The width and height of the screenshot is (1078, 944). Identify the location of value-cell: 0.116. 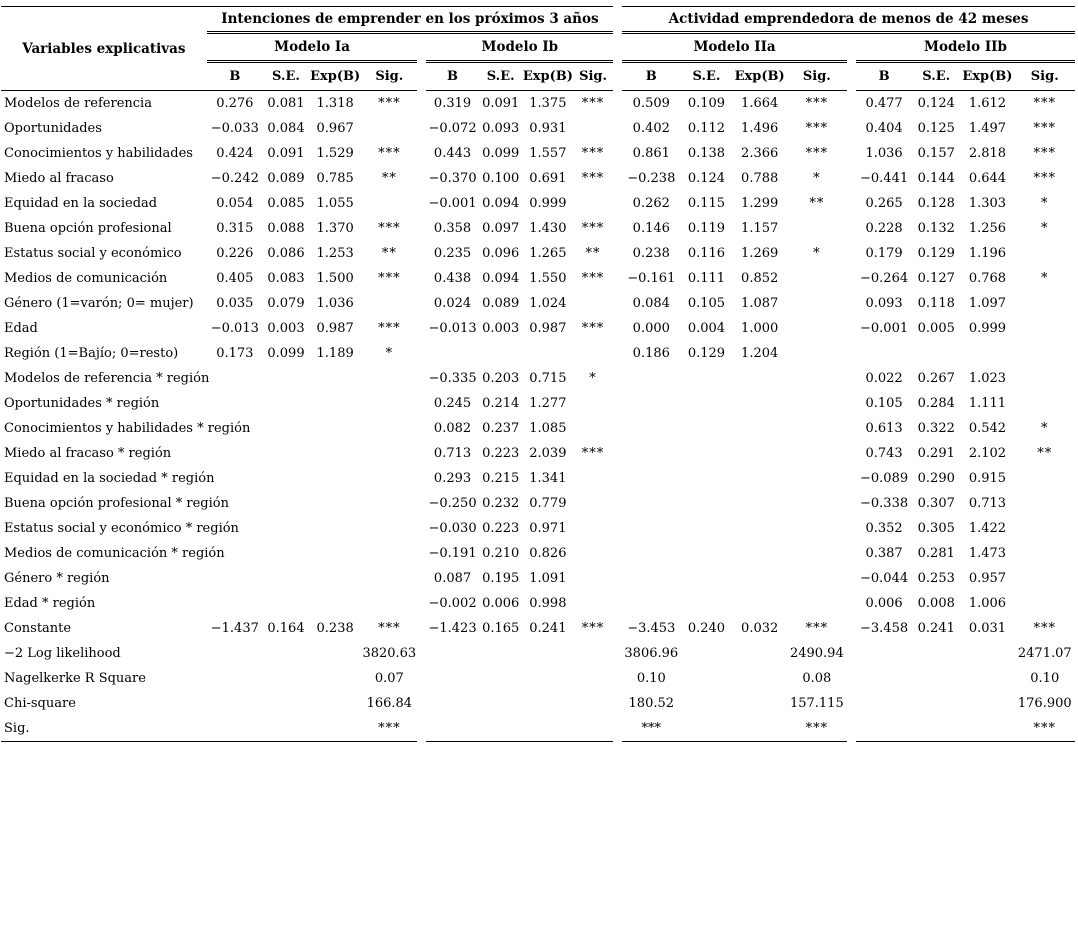
(706, 253).